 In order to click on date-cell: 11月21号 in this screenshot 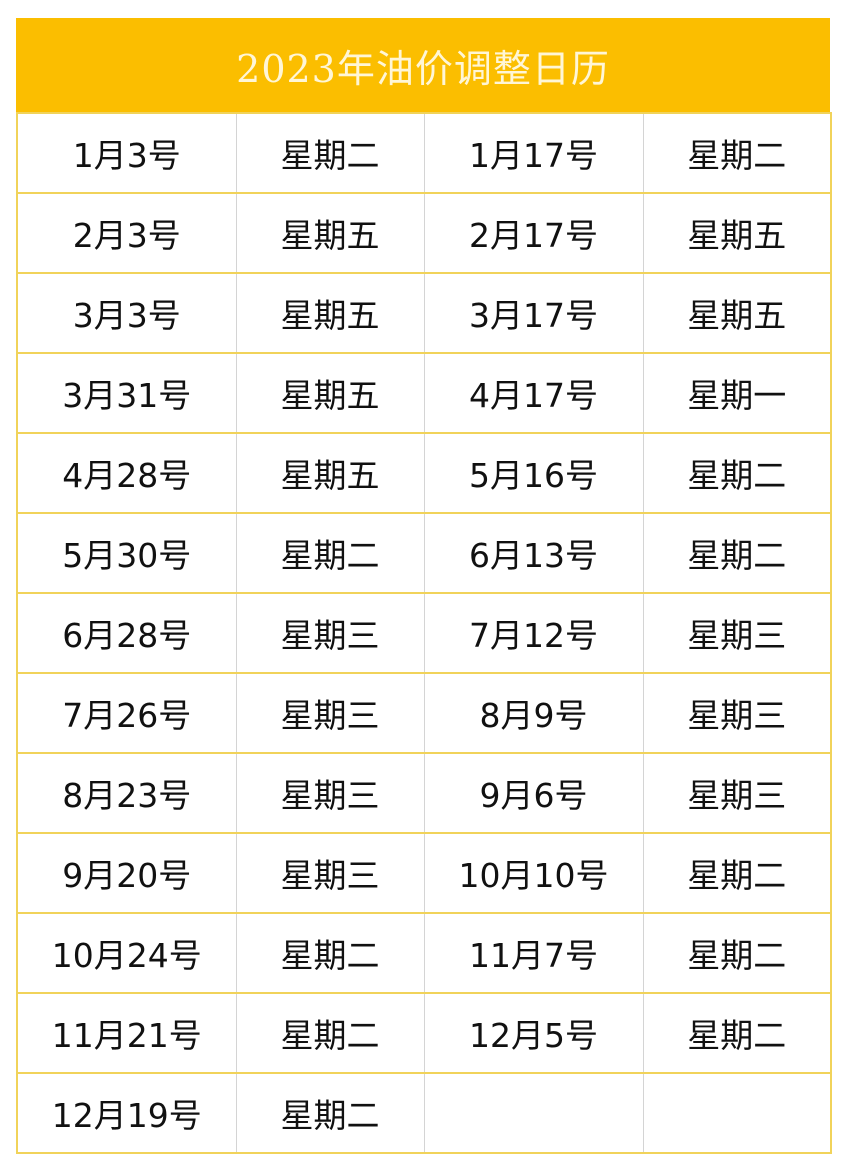, I will do `click(126, 1033)`.